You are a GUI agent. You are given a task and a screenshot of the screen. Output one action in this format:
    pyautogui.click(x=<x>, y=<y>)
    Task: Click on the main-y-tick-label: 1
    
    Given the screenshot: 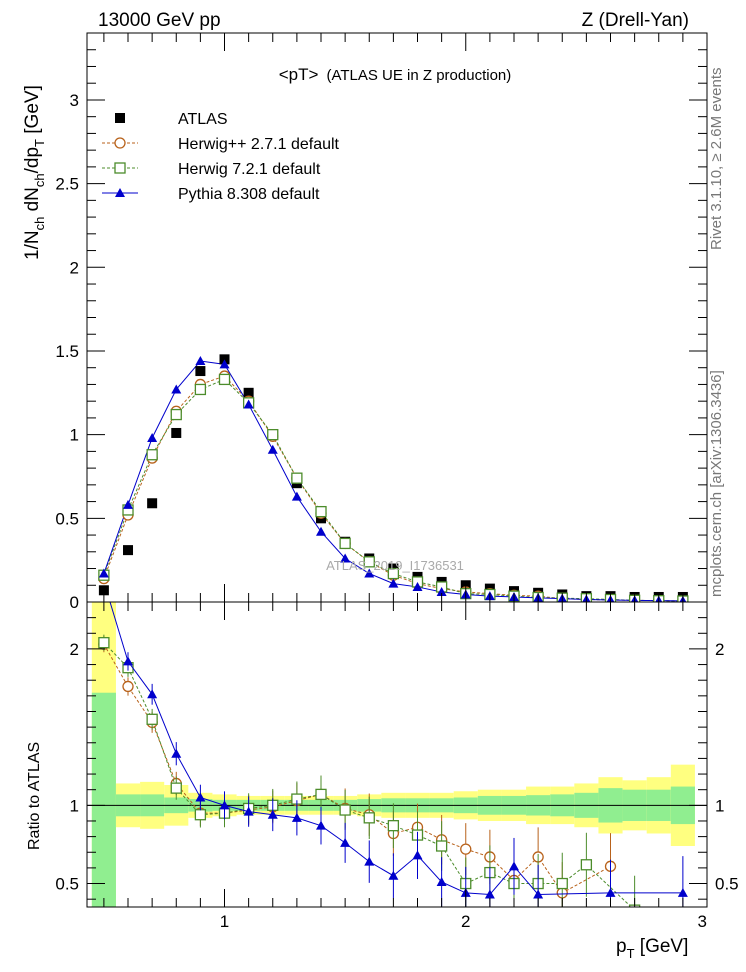 What is the action you would take?
    pyautogui.click(x=74, y=435)
    